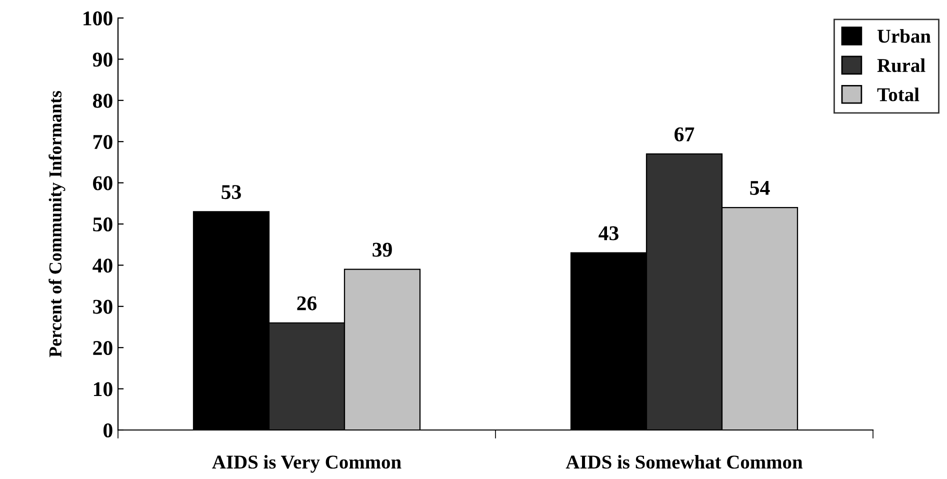 The width and height of the screenshot is (947, 479). Describe the element at coordinates (102, 307) in the screenshot. I see `y-tick-label: 30` at that location.